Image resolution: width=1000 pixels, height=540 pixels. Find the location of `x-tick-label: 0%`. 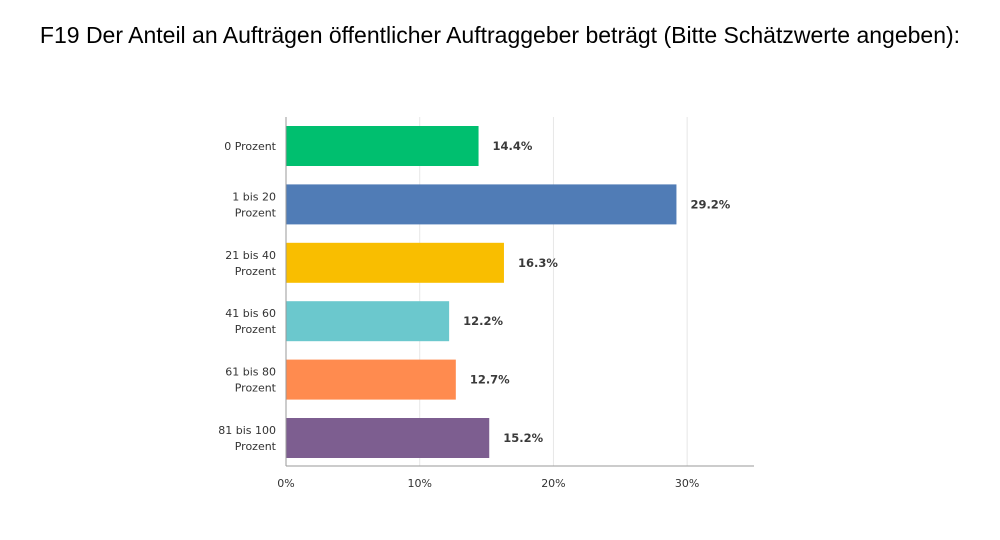

x-tick-label: 0% is located at coordinates (285, 483).